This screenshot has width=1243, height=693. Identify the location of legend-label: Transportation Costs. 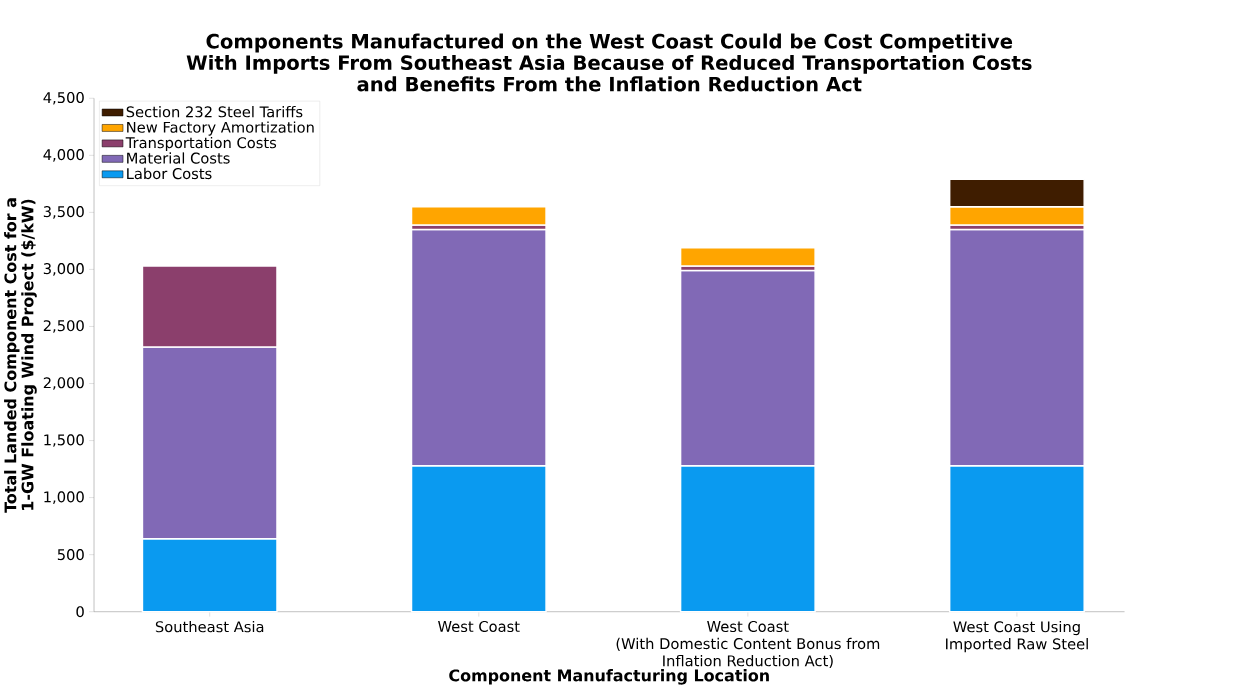
(201, 144).